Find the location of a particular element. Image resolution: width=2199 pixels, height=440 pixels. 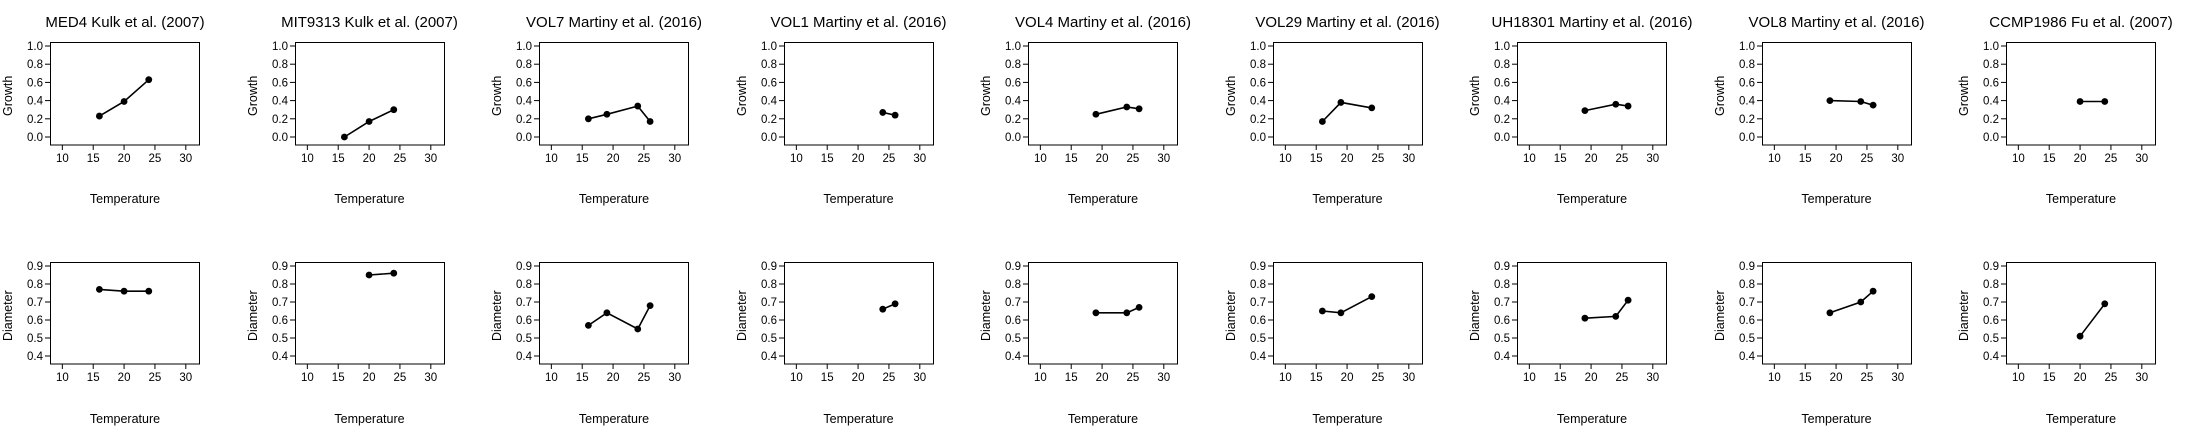

y-tick-label: 0.5 is located at coordinates (1747, 339).